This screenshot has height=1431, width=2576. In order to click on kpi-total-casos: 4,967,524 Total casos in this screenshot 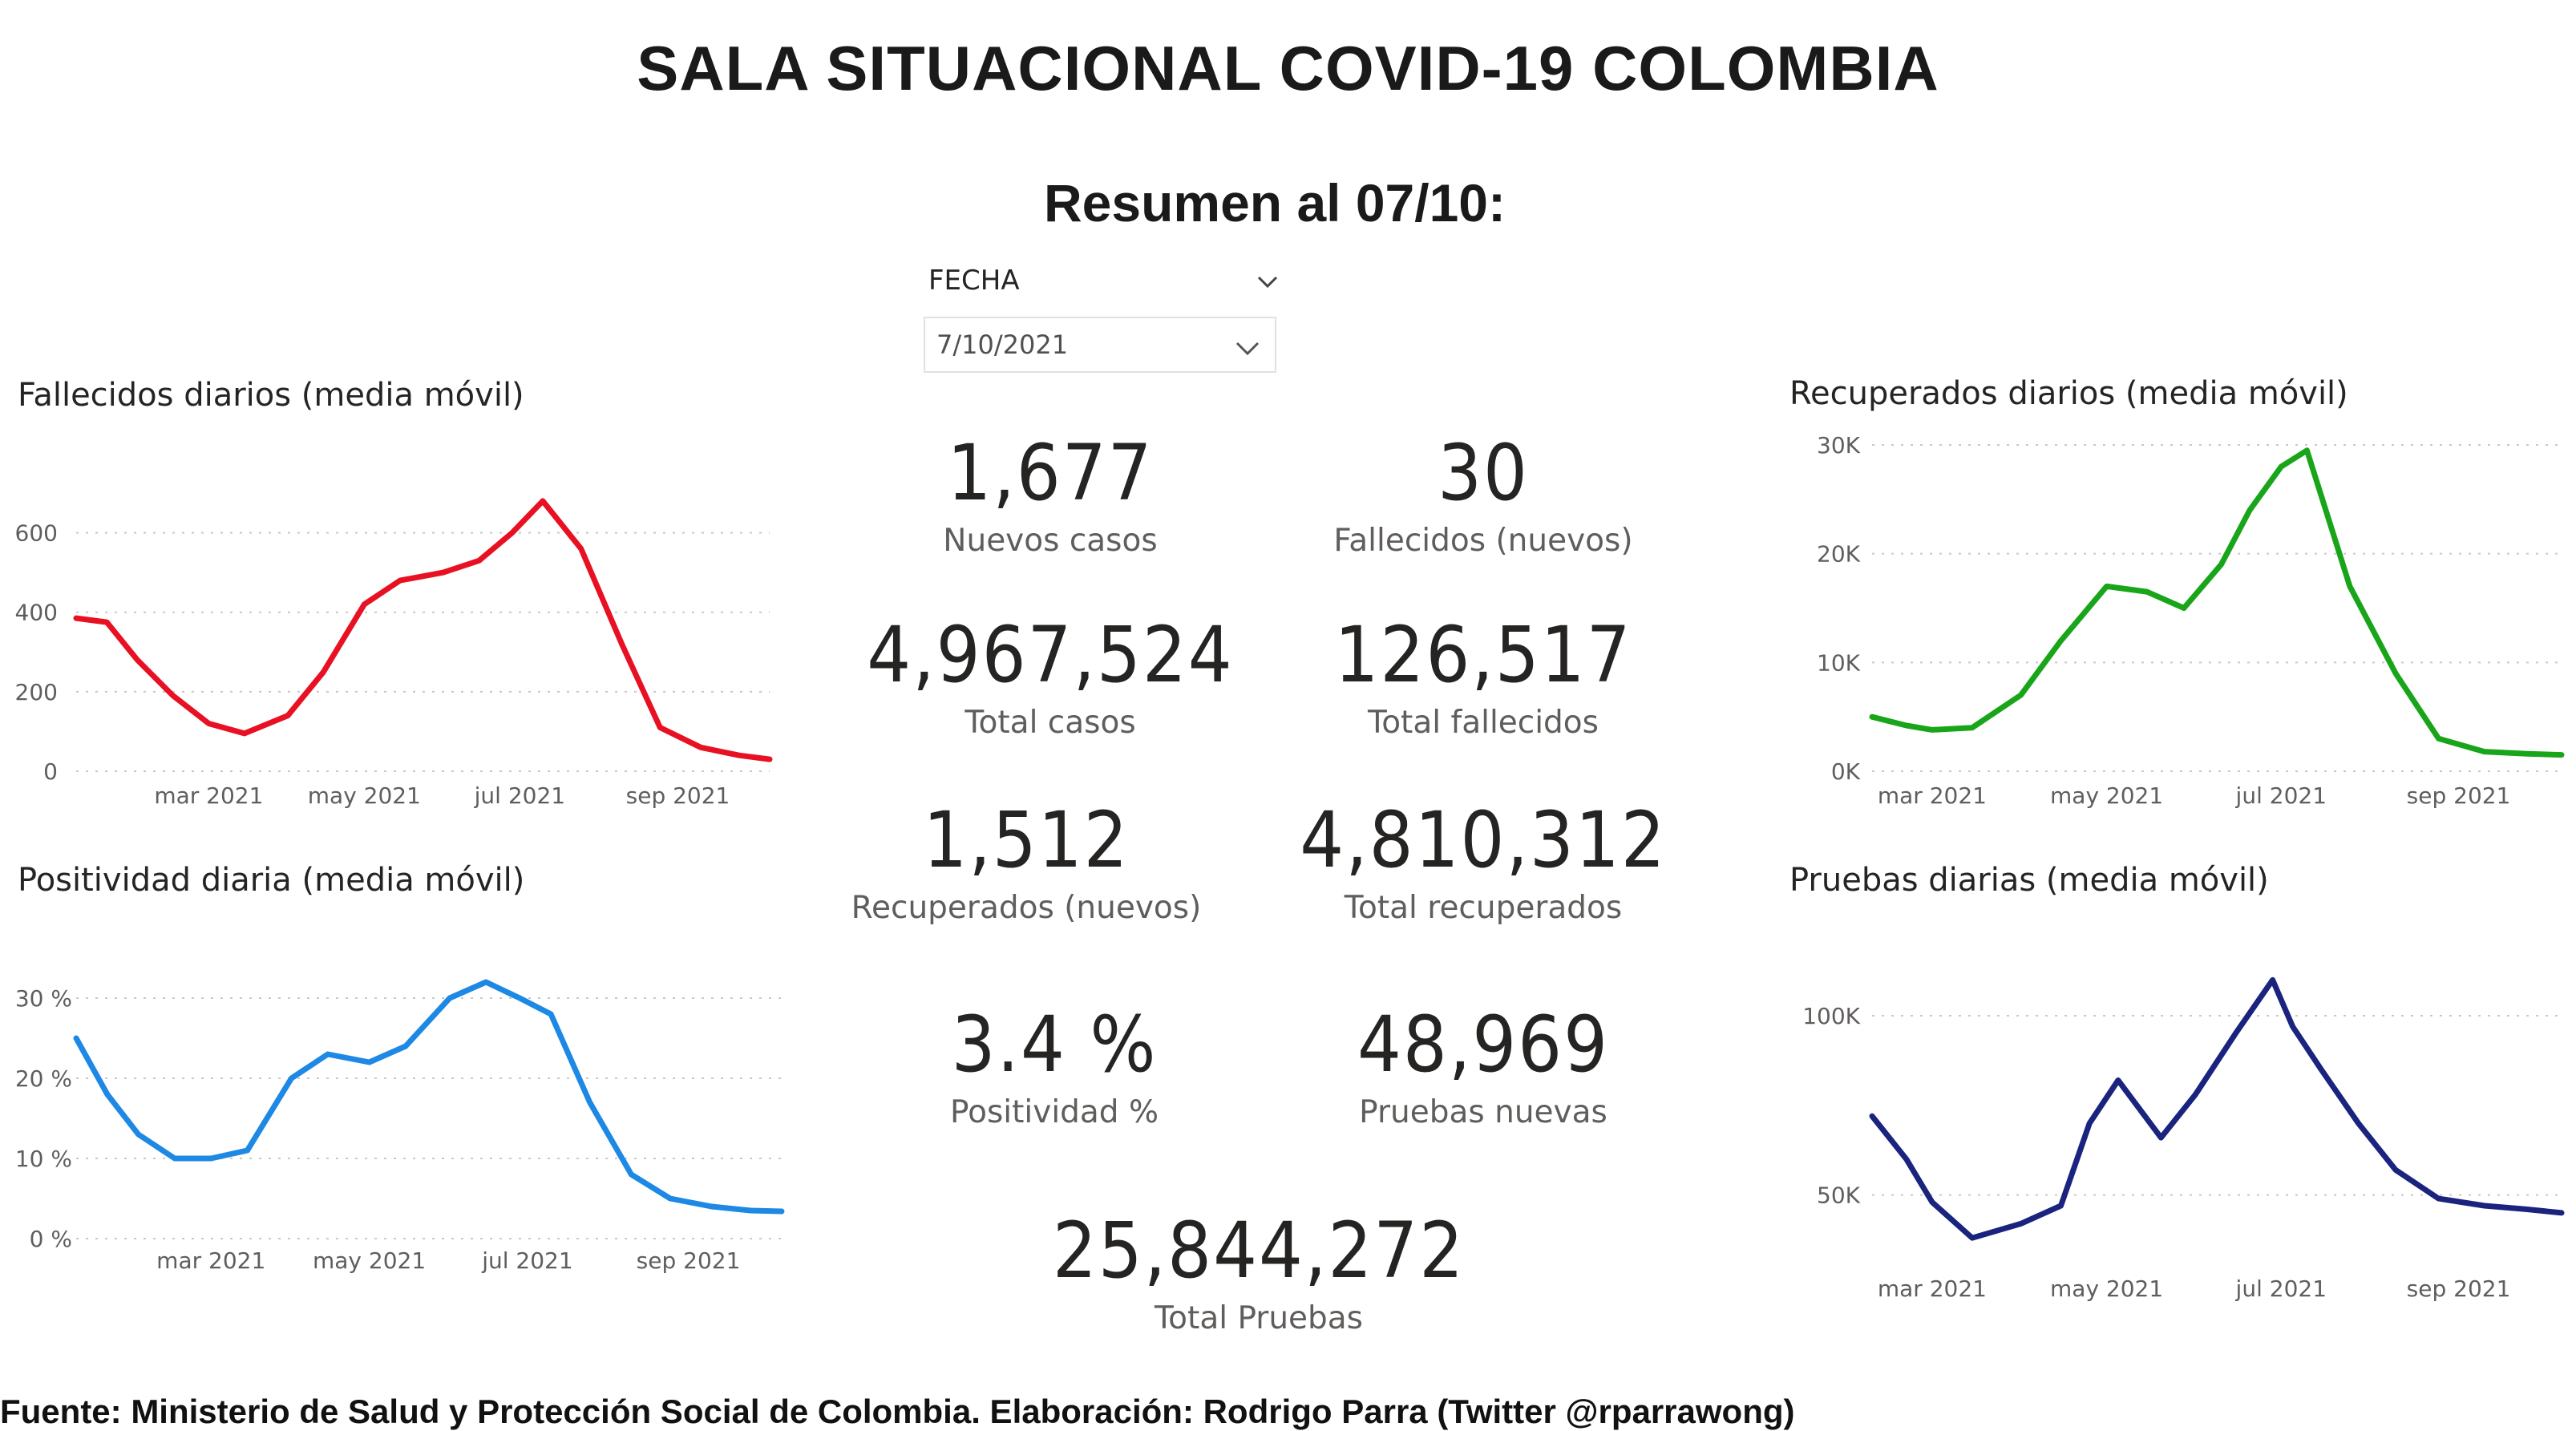, I will do `click(1050, 678)`.